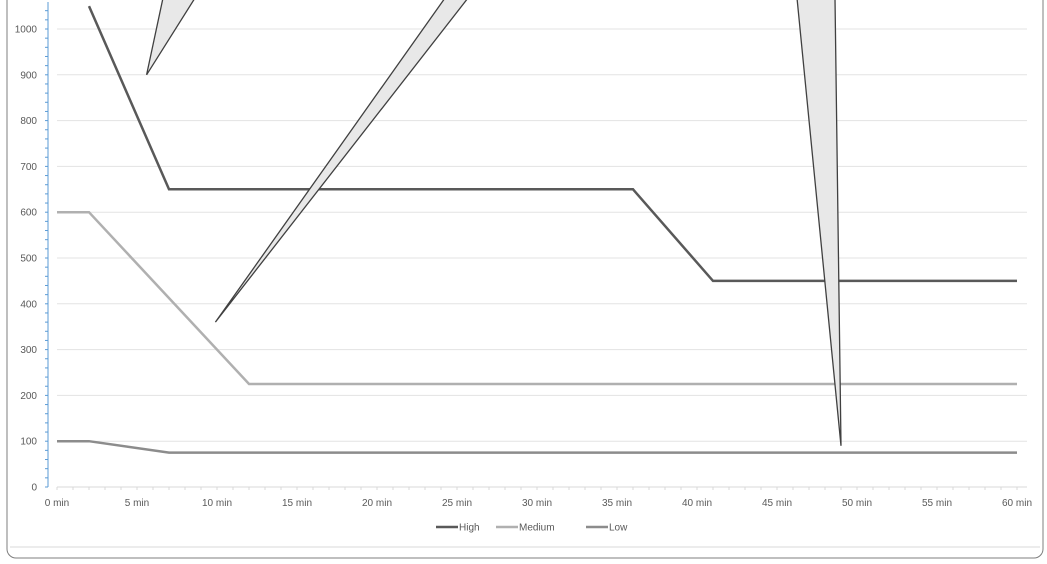 This screenshot has width=1047, height=564. What do you see at coordinates (28, 213) in the screenshot?
I see `y-tick-label: 600` at bounding box center [28, 213].